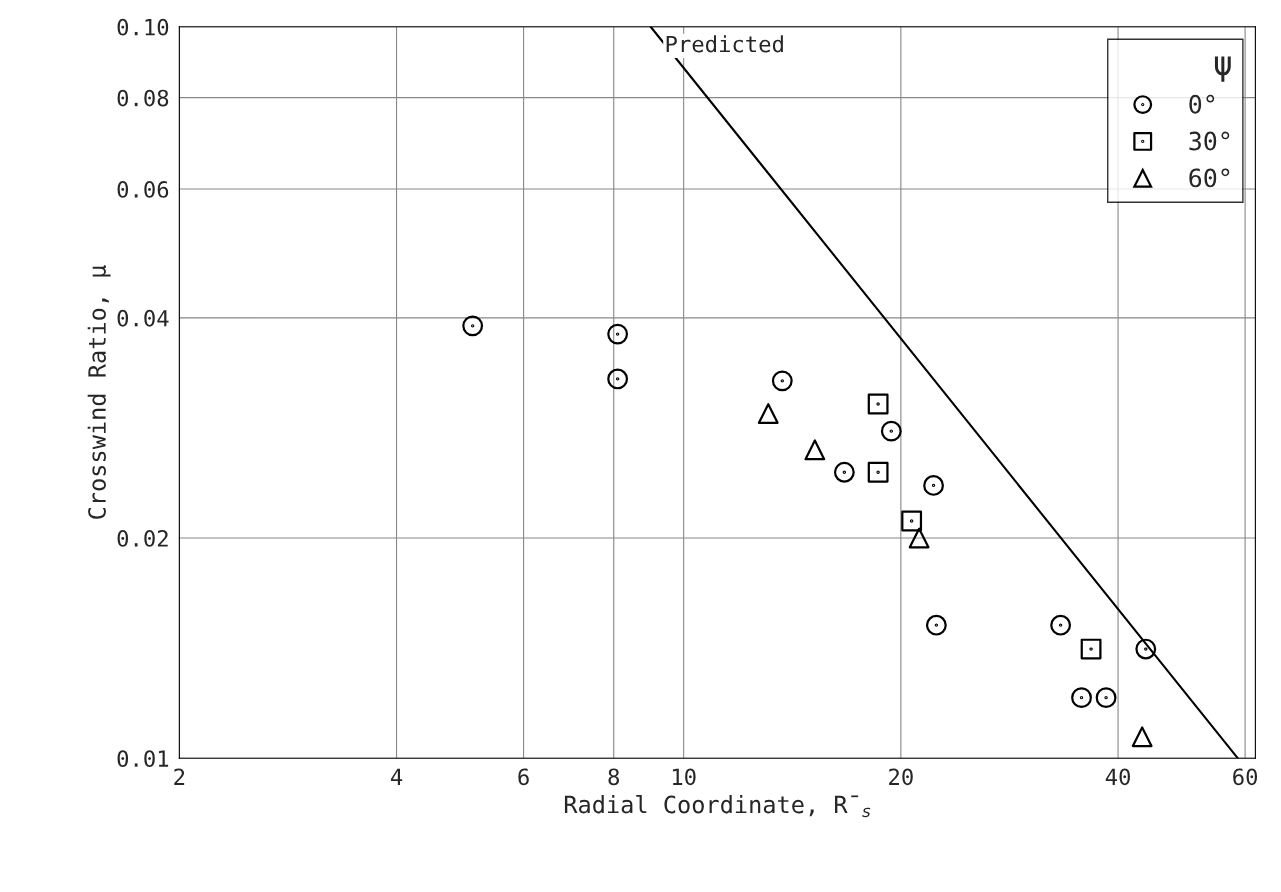  Describe the element at coordinates (1209, 141) in the screenshot. I see `legend-label: 30°` at that location.